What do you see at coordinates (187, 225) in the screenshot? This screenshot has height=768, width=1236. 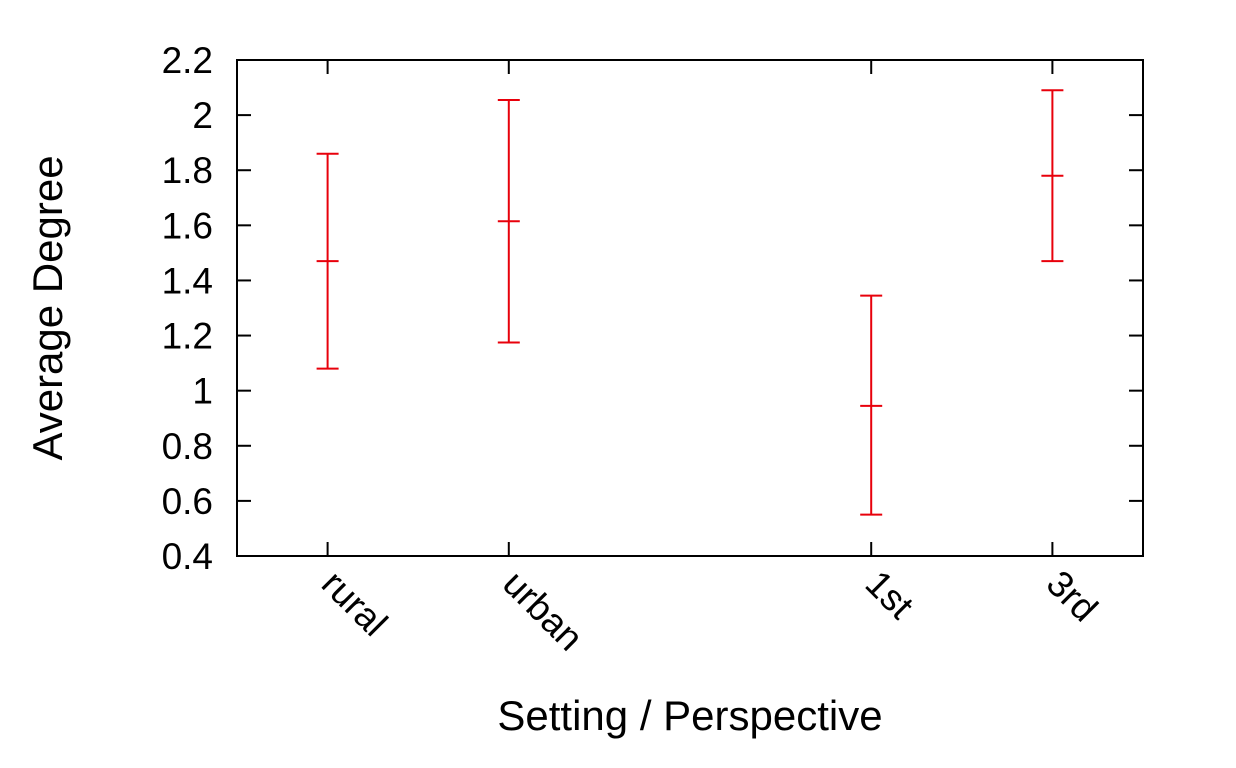 I see `y-tick-label: 1.6` at bounding box center [187, 225].